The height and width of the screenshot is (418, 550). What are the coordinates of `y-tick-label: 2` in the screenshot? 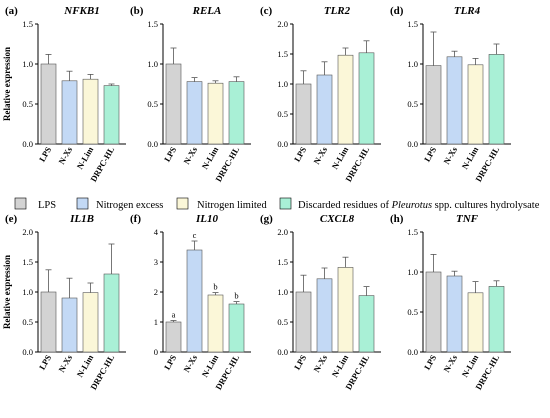 It's located at (156, 292).